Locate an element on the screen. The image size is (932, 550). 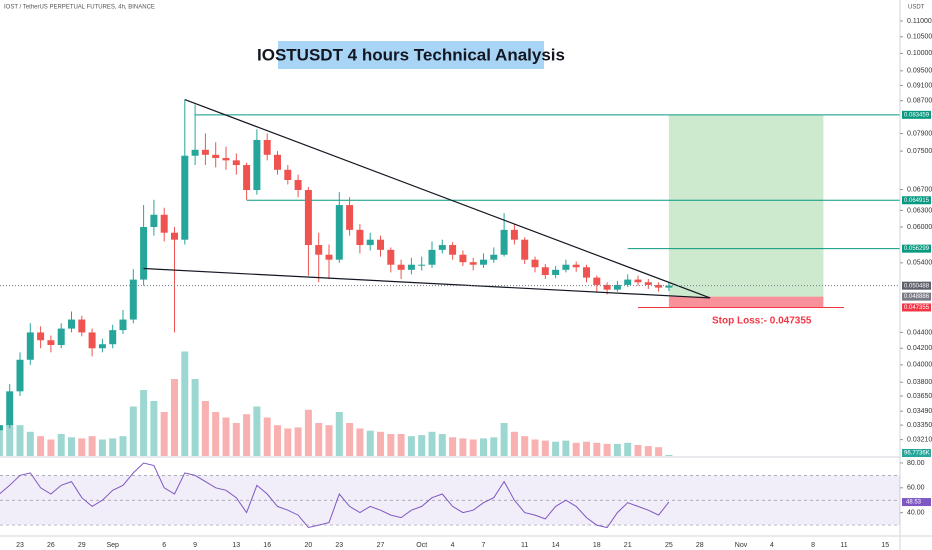
trendline is located at coordinates (427, 283).